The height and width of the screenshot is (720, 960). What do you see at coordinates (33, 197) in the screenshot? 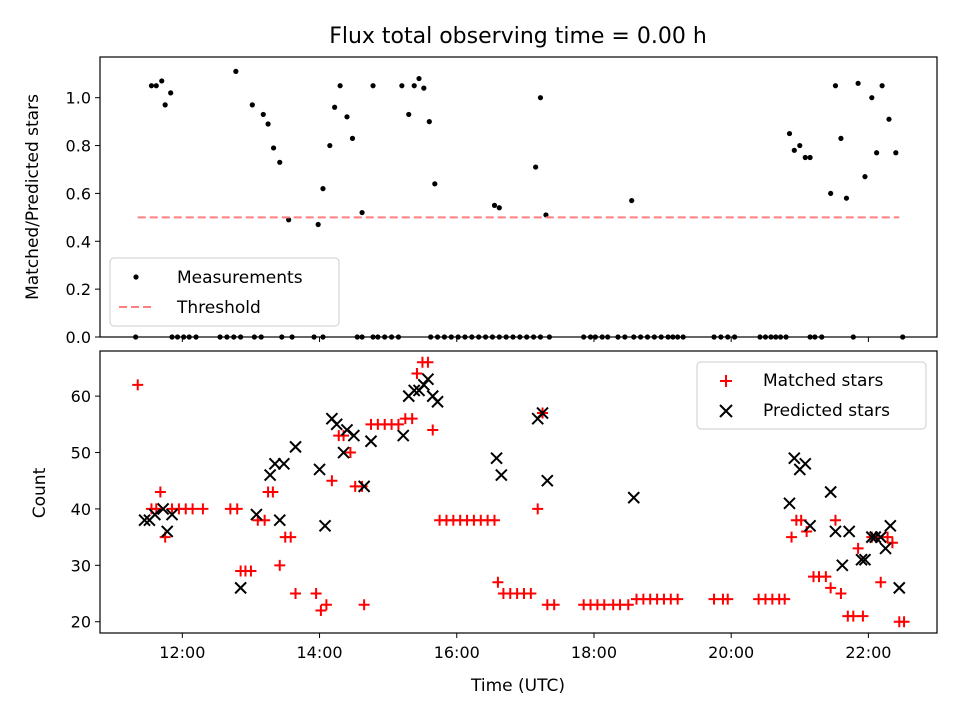
I see `top-y-axis-label: Matched/Predicted stars` at bounding box center [33, 197].